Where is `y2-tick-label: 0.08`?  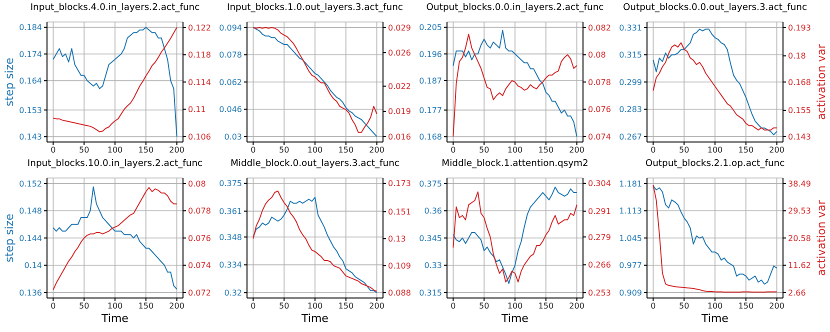 y2-tick-label: 0.08 is located at coordinates (197, 183).